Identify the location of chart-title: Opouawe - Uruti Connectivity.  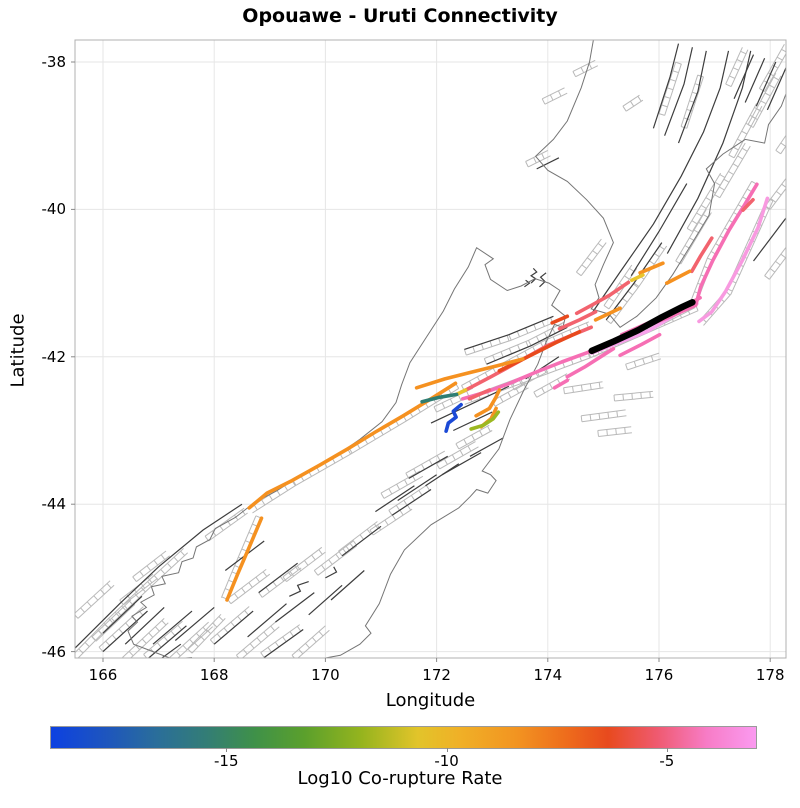
(400, 16).